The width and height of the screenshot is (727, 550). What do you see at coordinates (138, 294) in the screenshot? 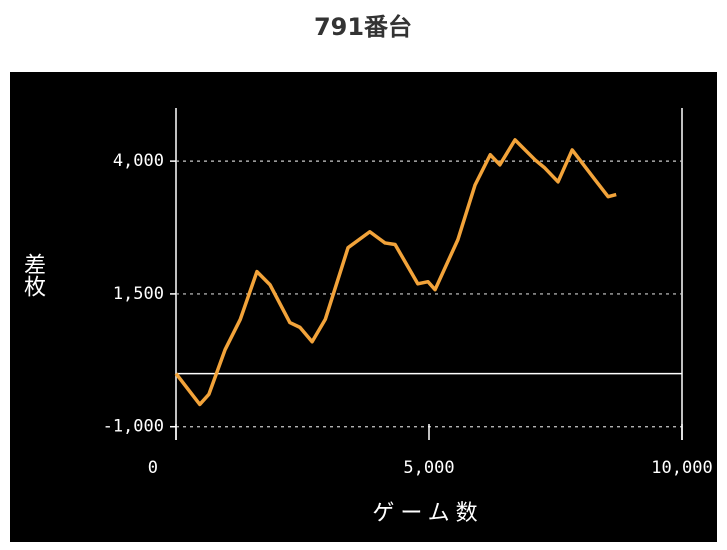
I see `y-tick-label: 1,500` at bounding box center [138, 294].